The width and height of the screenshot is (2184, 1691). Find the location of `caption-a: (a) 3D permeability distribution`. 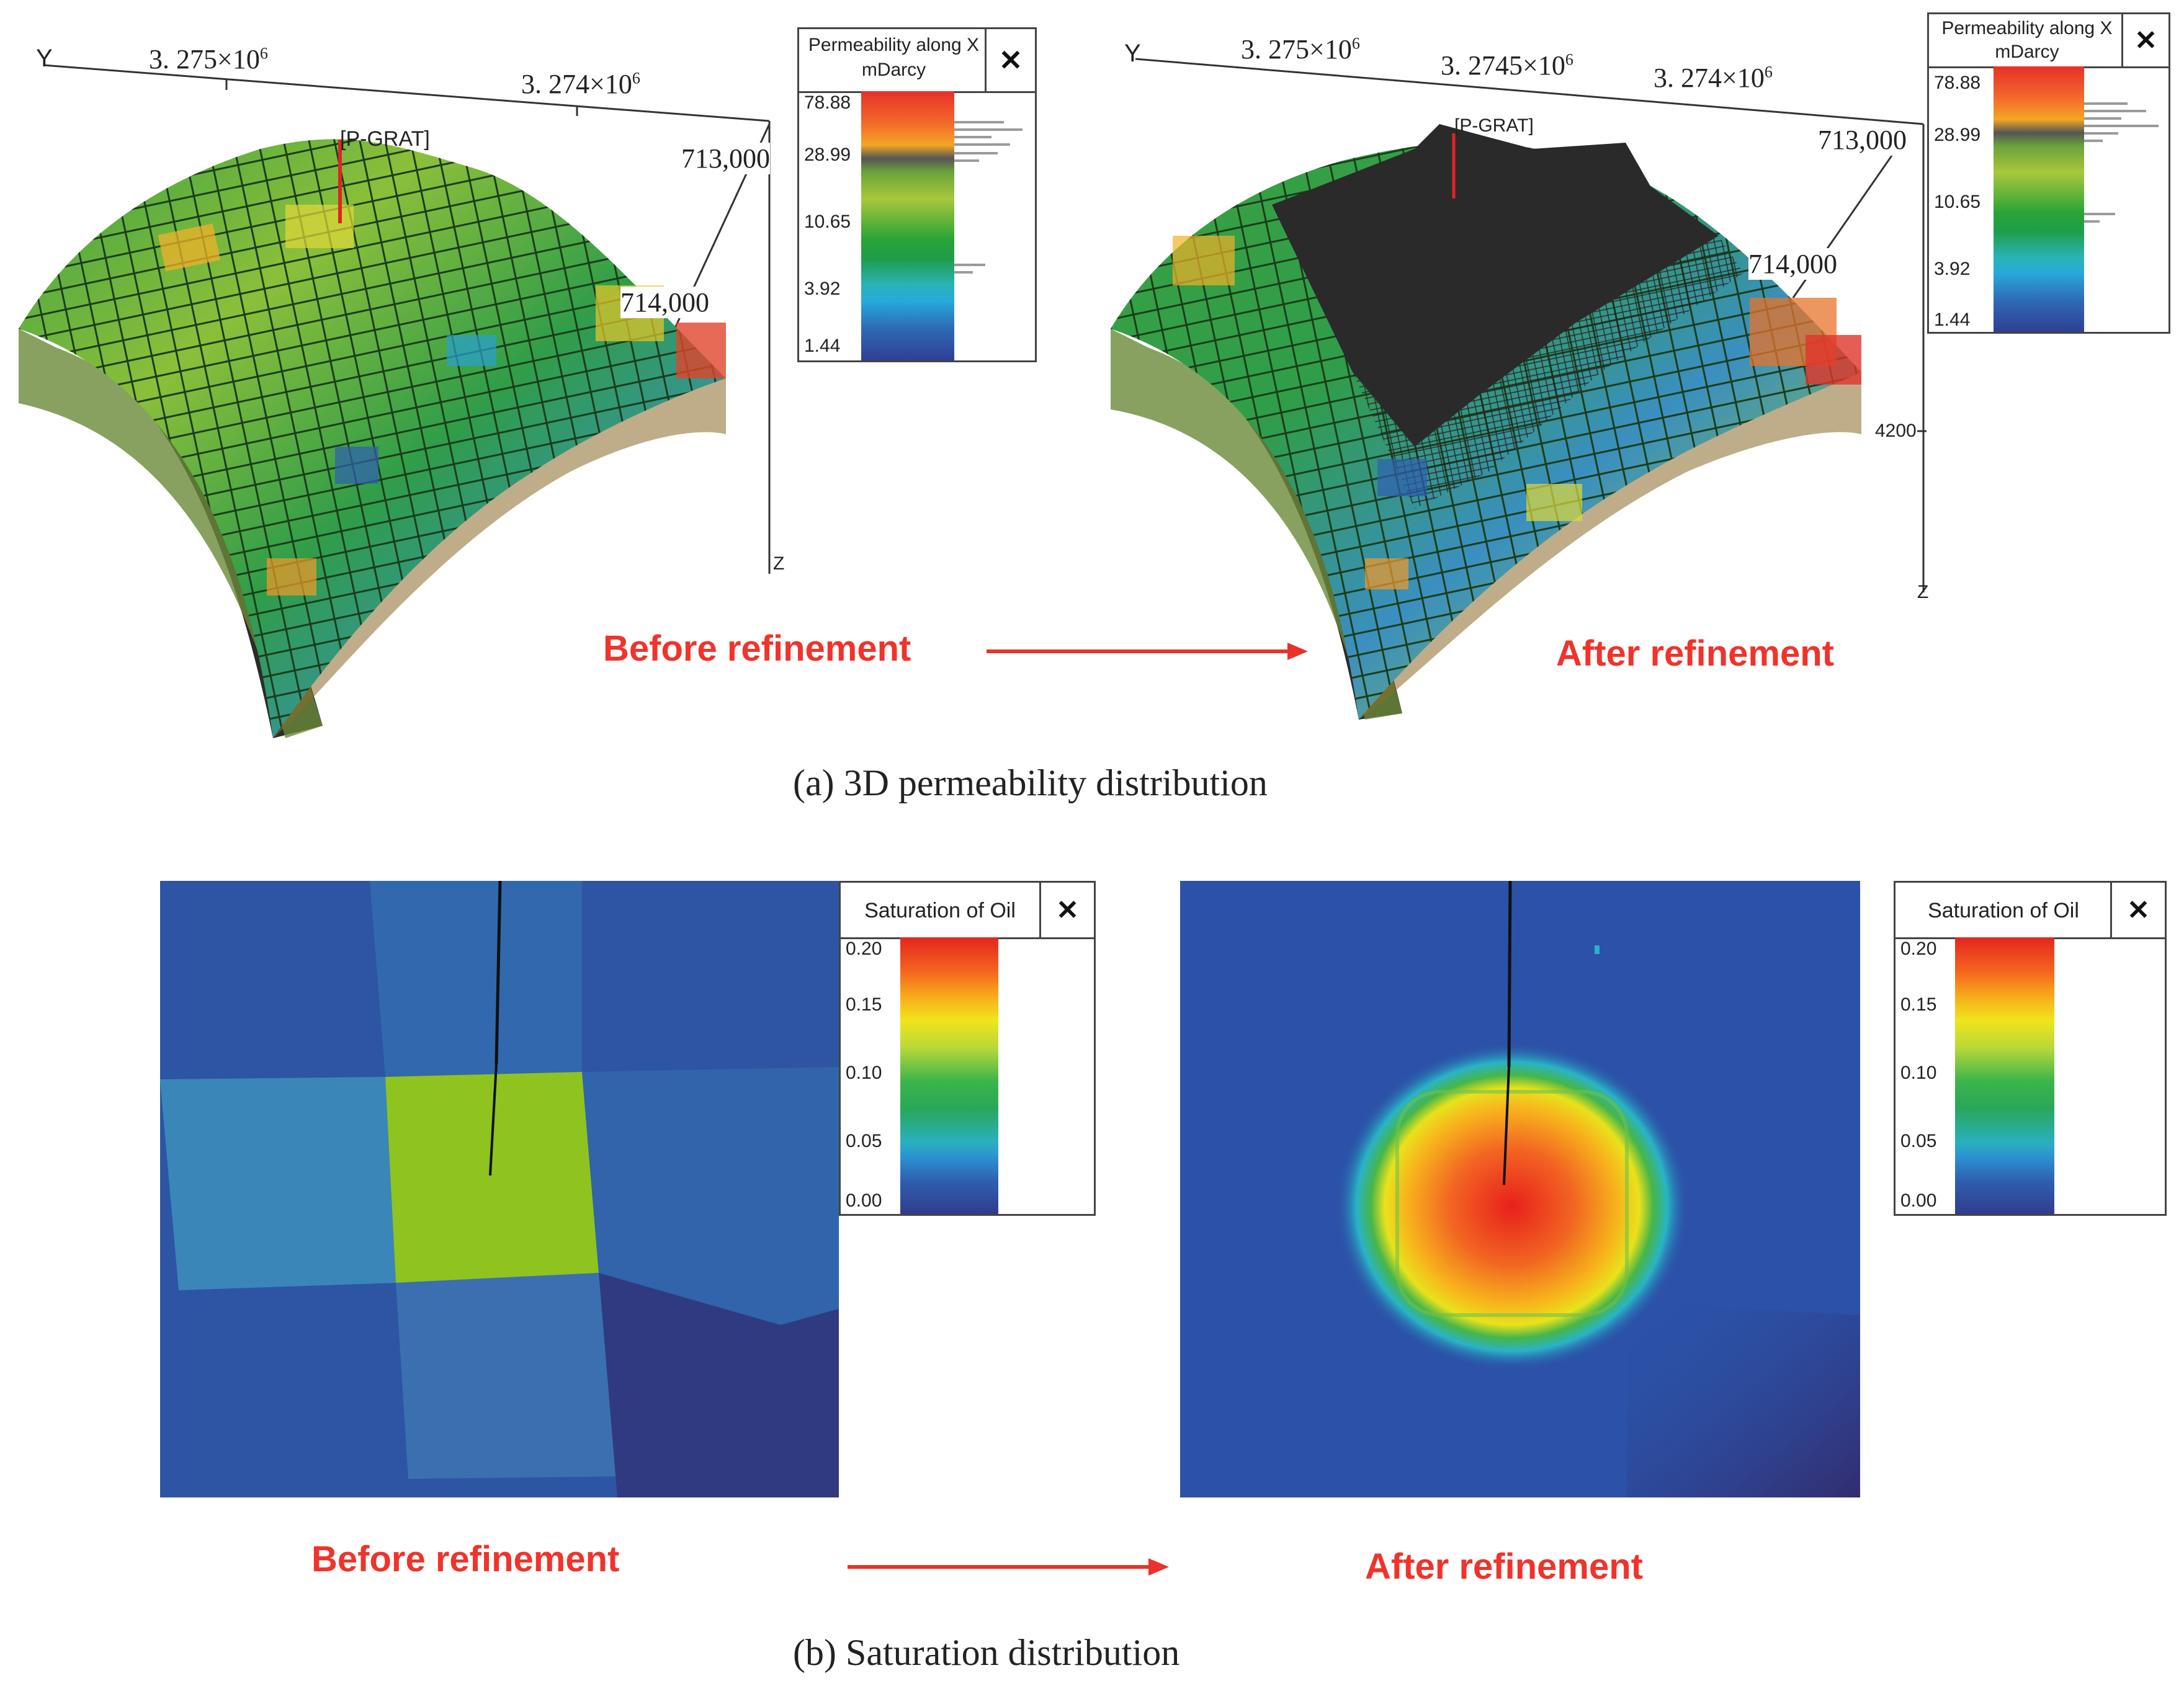

caption-a: (a) 3D permeability distribution is located at coordinates (1030, 782).